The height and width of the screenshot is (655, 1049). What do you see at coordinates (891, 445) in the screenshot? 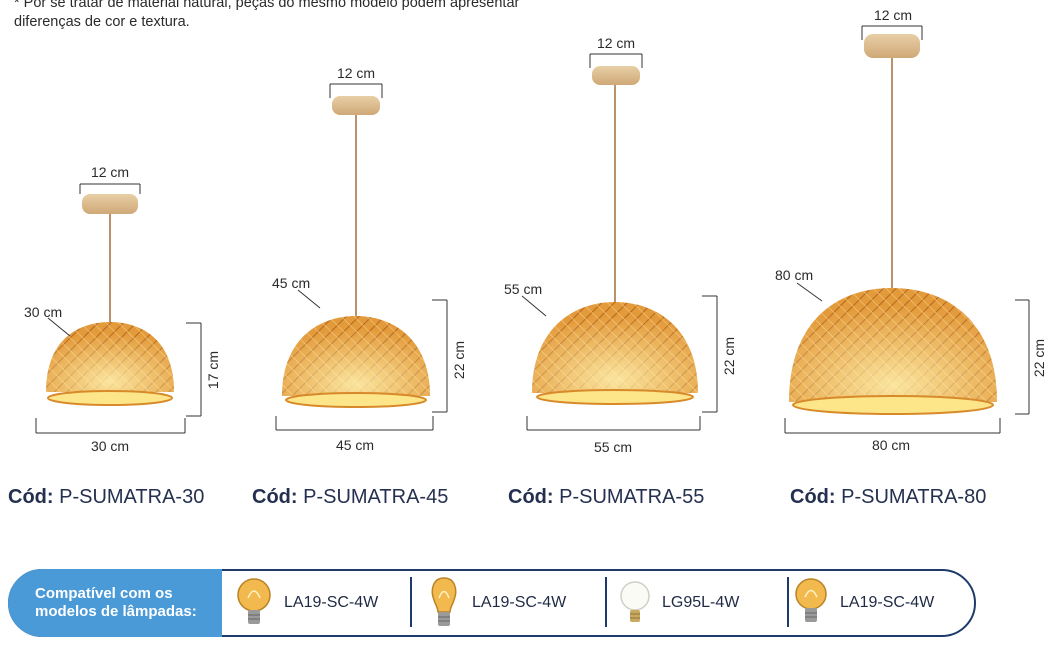
I see `width-dim: 80 cm` at bounding box center [891, 445].